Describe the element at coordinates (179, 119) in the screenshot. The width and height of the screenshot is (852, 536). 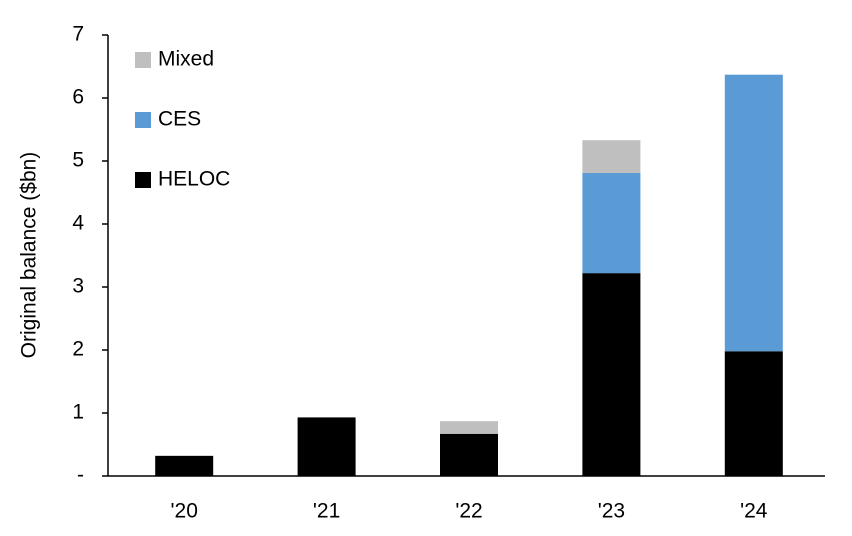
I see `legend-label: CES` at that location.